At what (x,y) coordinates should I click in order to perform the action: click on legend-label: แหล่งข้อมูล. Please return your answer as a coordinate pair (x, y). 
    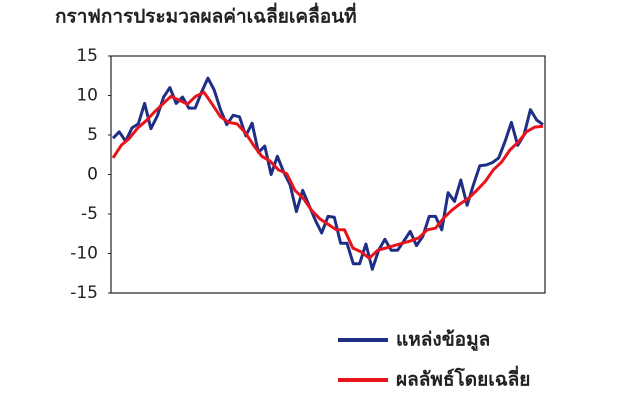
    Looking at the image, I should click on (443, 340).